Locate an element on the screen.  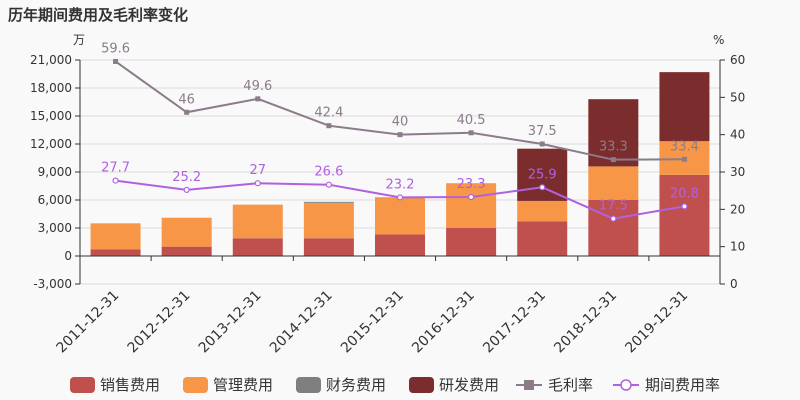
x-tick-label: 2011-12-31 is located at coordinates (88, 322).